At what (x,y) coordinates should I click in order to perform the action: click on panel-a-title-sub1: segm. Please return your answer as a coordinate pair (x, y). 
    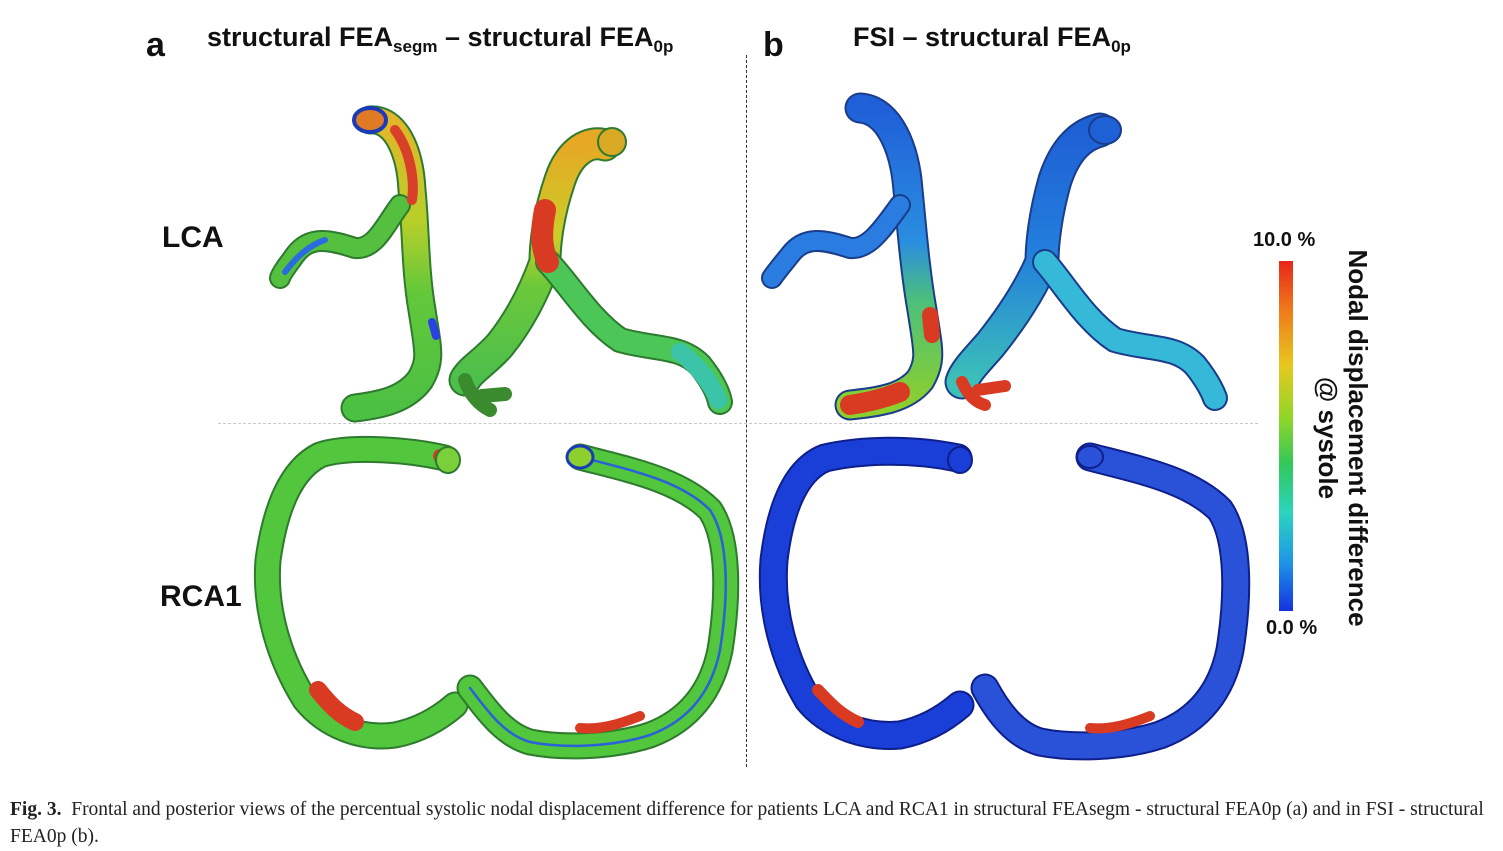
    Looking at the image, I should click on (415, 46).